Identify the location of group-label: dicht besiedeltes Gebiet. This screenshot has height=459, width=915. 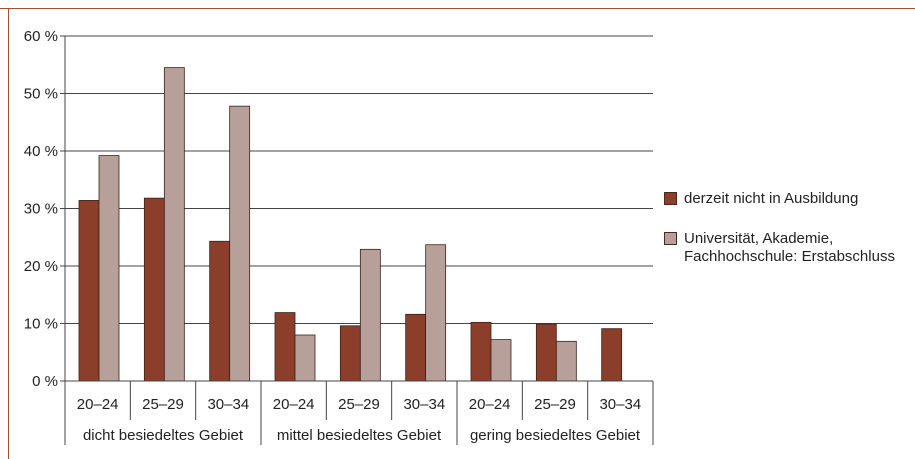
(163, 435).